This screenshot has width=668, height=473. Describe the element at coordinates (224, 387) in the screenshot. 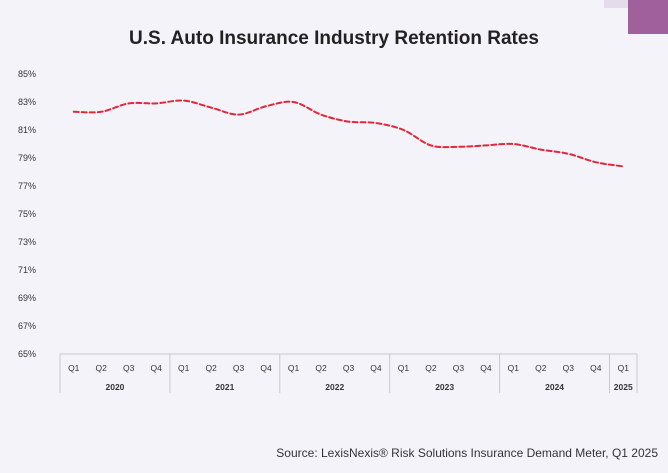

I see `year-label: 2021` at that location.